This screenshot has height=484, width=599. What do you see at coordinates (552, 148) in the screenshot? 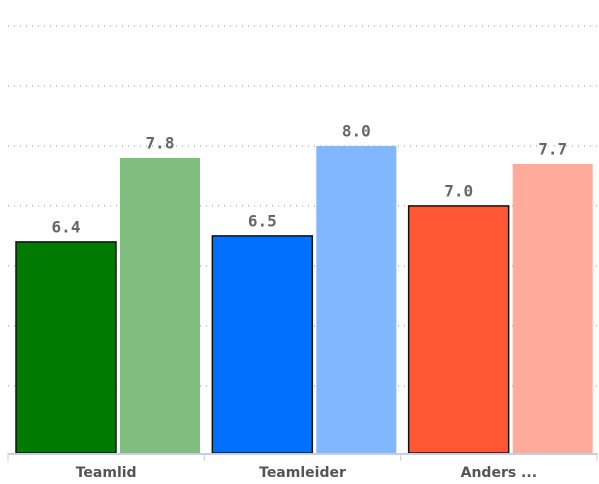
I see `value-label: 7.7` at bounding box center [552, 148].